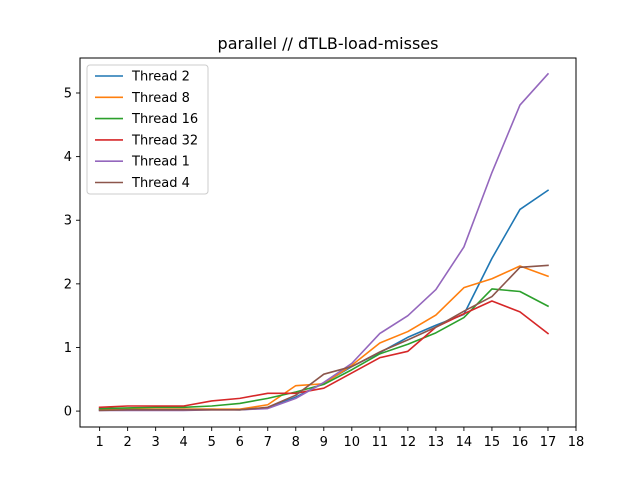  What do you see at coordinates (127, 442) in the screenshot?
I see `x-tick-label: 2` at bounding box center [127, 442].